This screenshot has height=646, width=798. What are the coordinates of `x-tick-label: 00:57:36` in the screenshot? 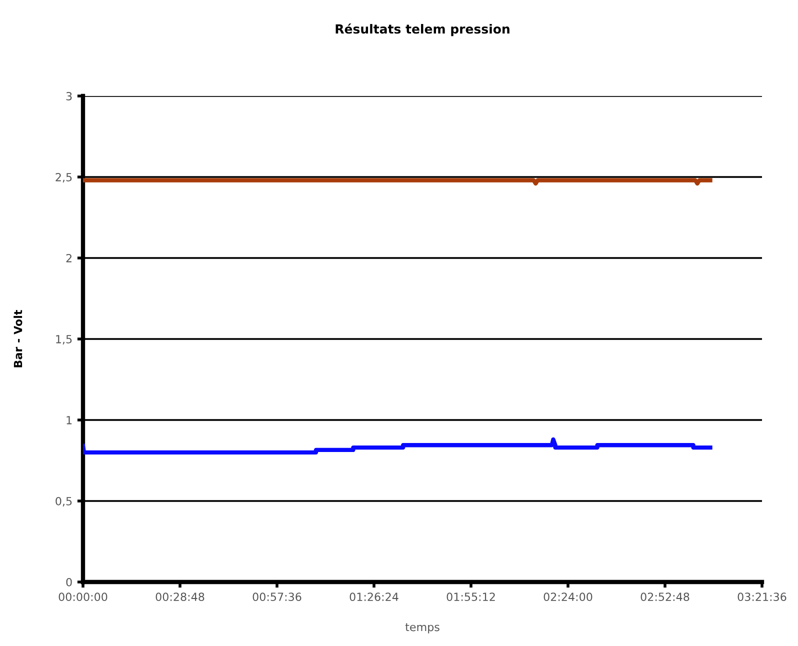 It's located at (277, 597).